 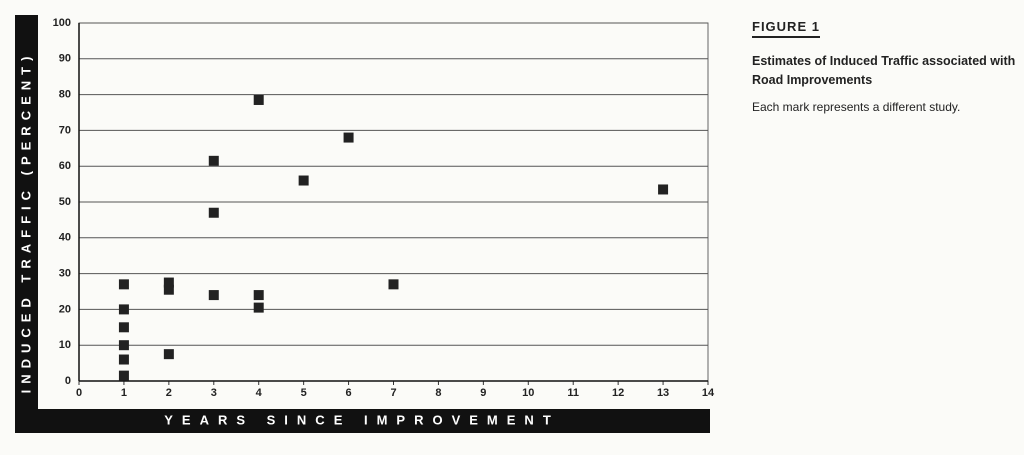 I want to click on y-tick-label: 0, so click(x=68, y=381).